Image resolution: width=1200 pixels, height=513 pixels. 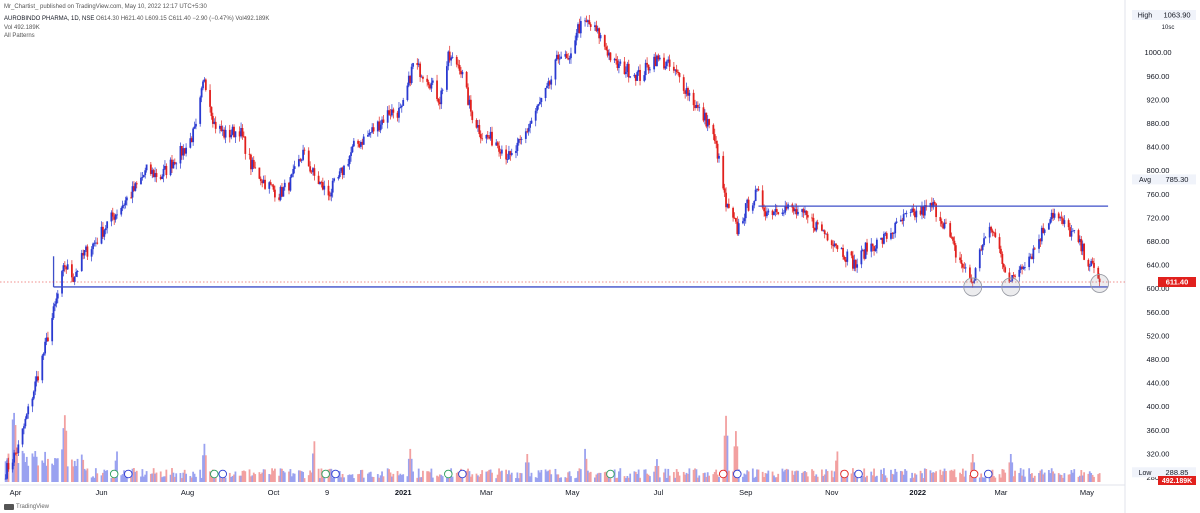 I want to click on symbol-name: AUROBINDO PHARMA, 1D, NSE, so click(x=49, y=19).